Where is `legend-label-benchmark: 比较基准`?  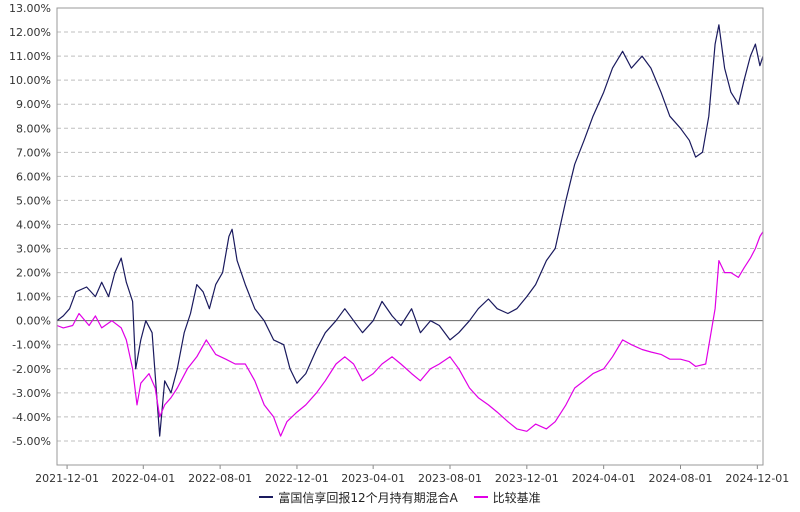 legend-label-benchmark: 比较基准 is located at coordinates (516, 497).